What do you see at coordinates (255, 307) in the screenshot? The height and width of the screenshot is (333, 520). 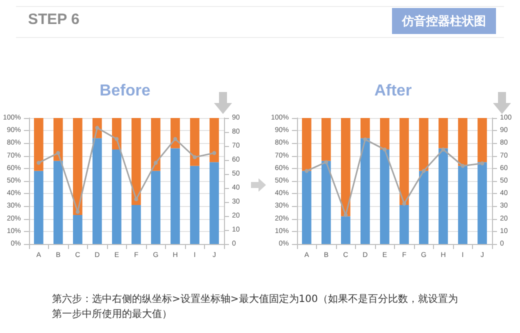 I see `text: 第六步：选中右侧的纵坐标>设置坐标轴>最大值固定为100（如果不是百分比数，就设置为第一步中所使用的最大值）` at bounding box center [255, 307].